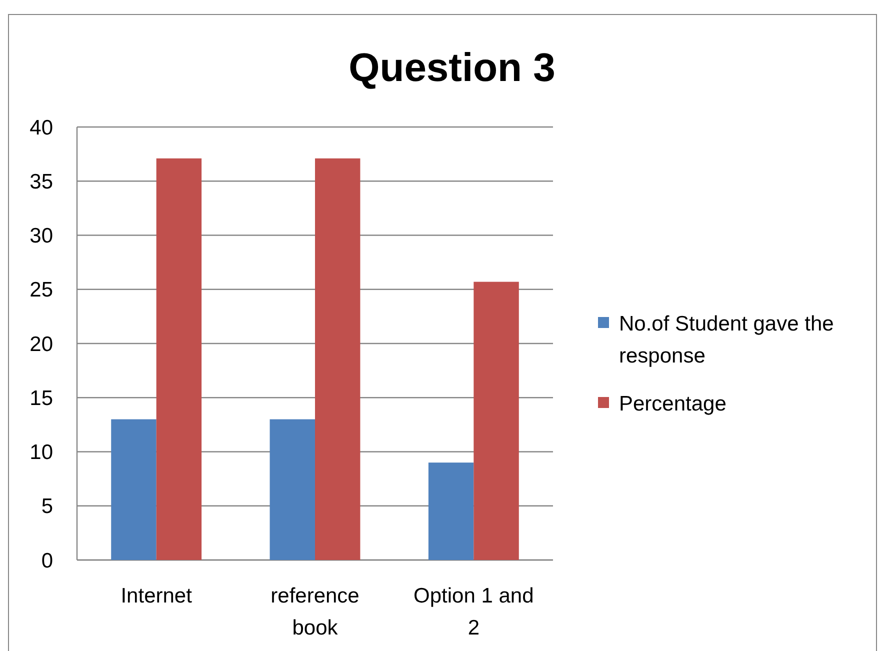 This screenshot has height=651, width=881. I want to click on y-tick-label: 30, so click(41, 236).